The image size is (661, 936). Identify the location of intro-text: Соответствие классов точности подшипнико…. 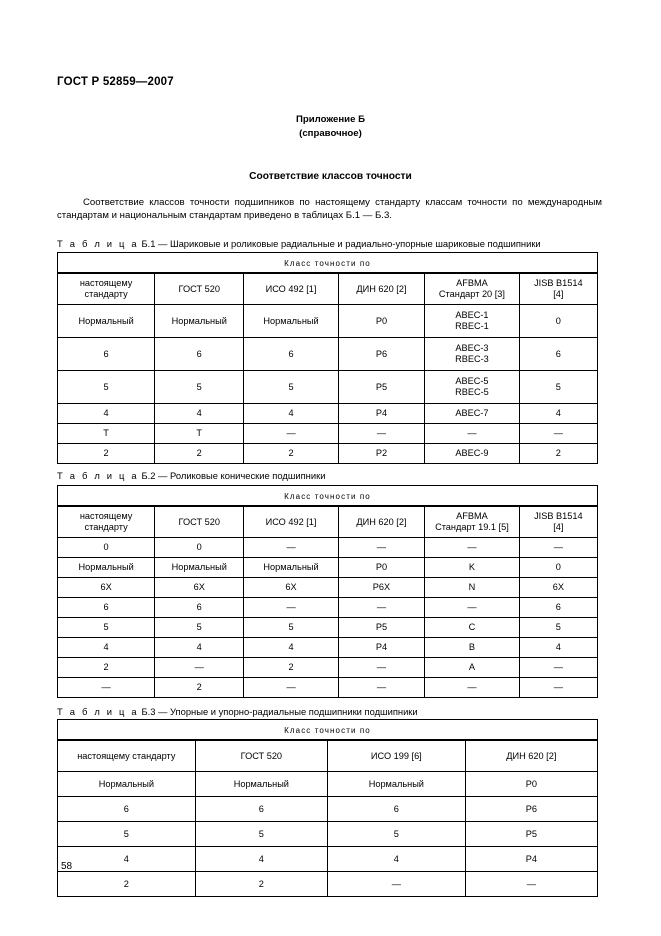
(329, 209).